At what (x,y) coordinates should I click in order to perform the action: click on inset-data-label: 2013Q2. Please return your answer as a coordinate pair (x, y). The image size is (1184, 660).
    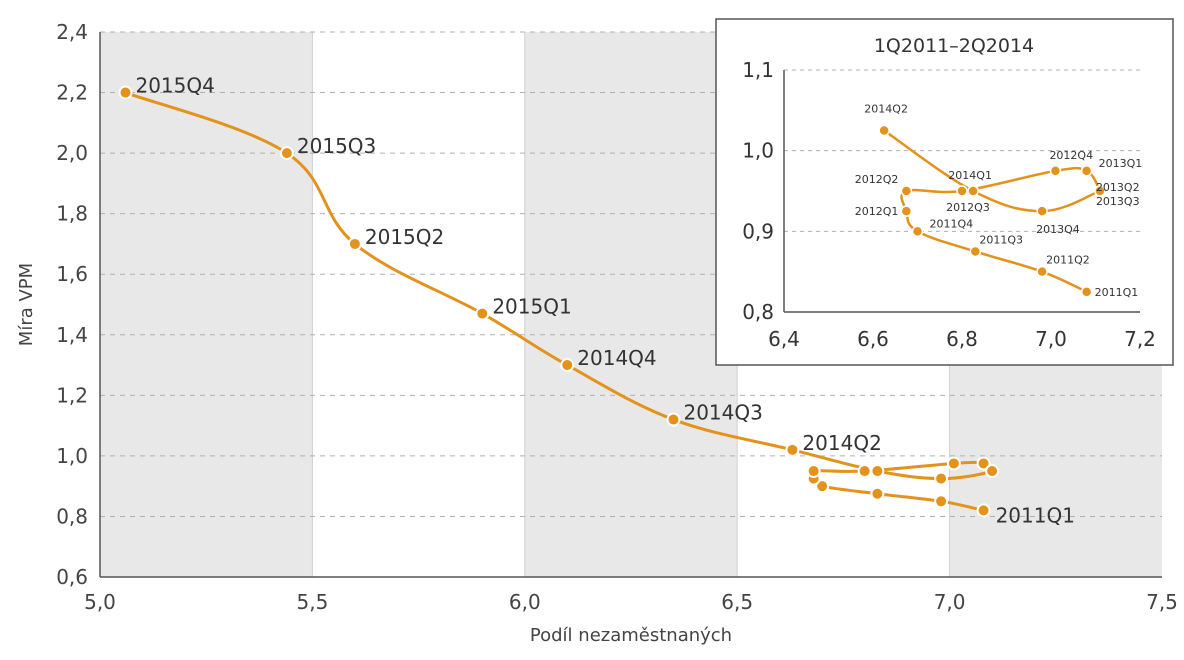
    Looking at the image, I should click on (1118, 187).